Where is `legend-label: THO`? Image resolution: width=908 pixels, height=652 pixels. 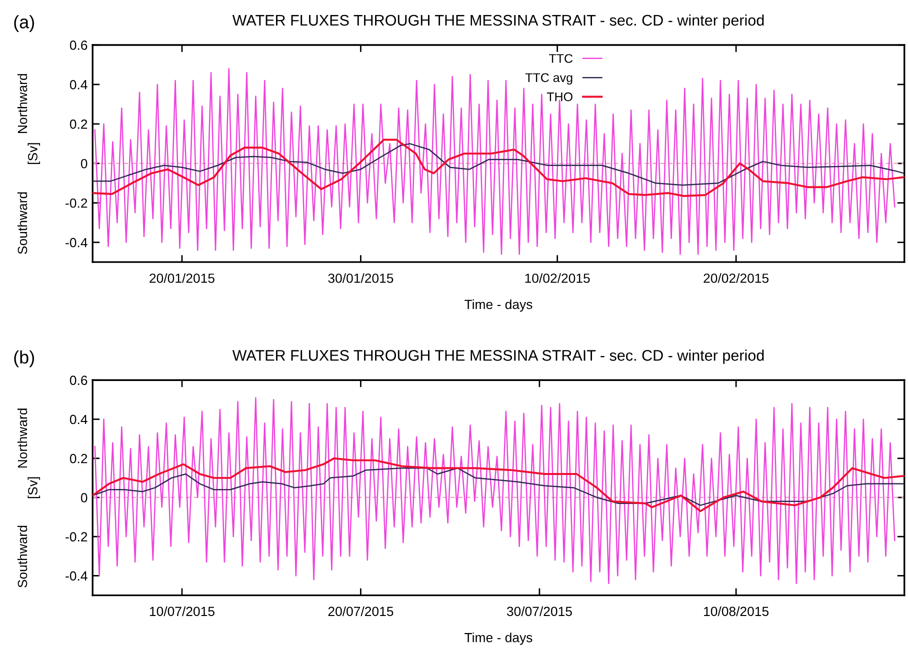 legend-label: THO is located at coordinates (559, 97).